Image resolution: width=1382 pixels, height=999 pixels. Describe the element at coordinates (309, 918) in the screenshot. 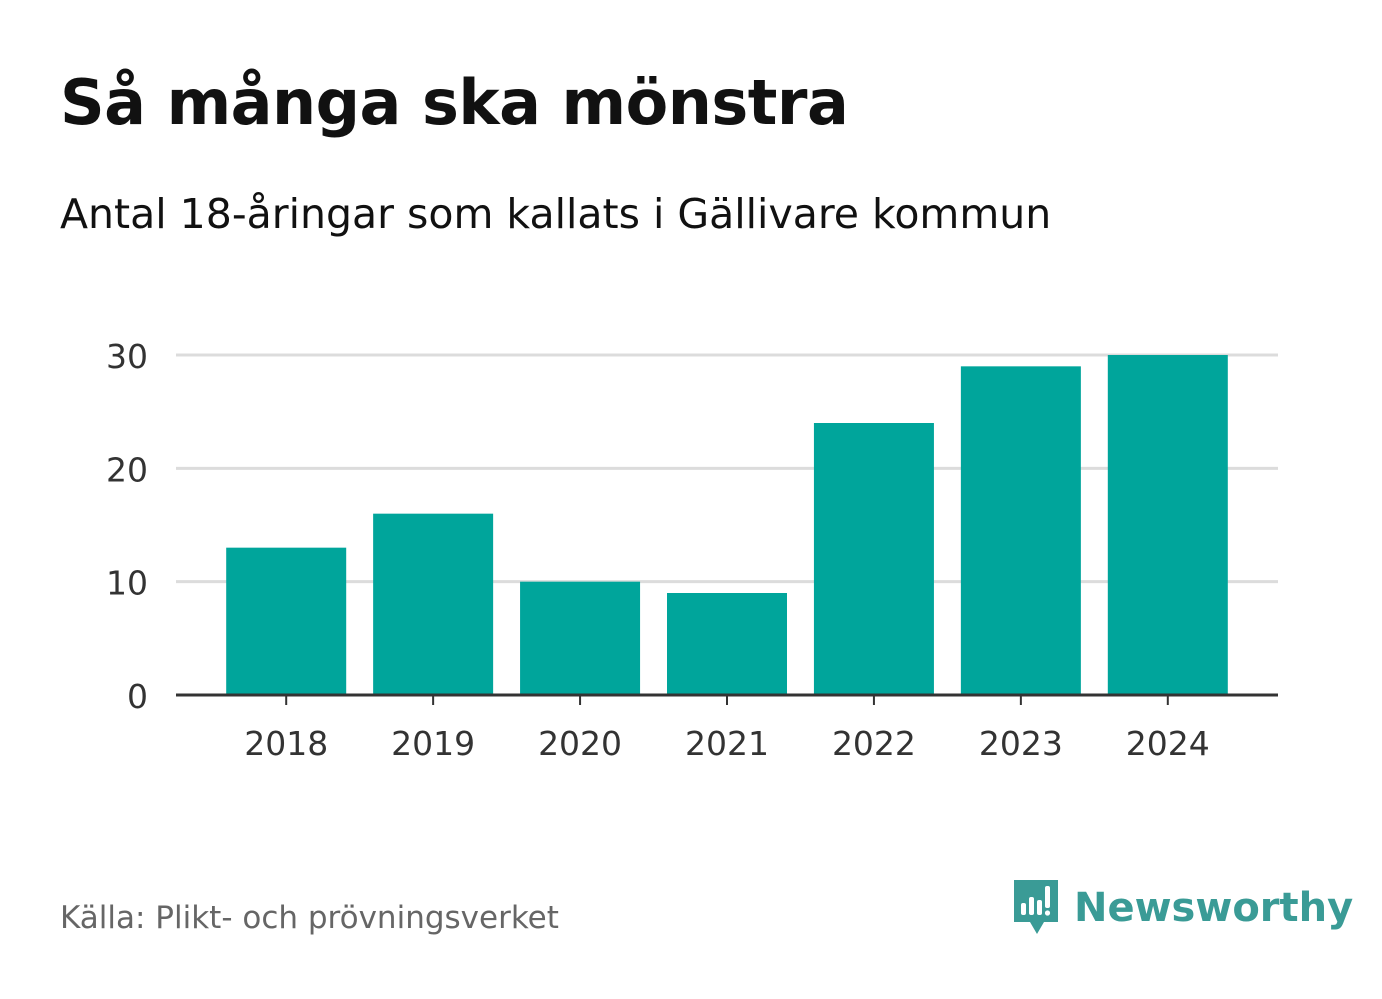

I see `source-note: Källa: Plikt- och prövningsverket` at that location.